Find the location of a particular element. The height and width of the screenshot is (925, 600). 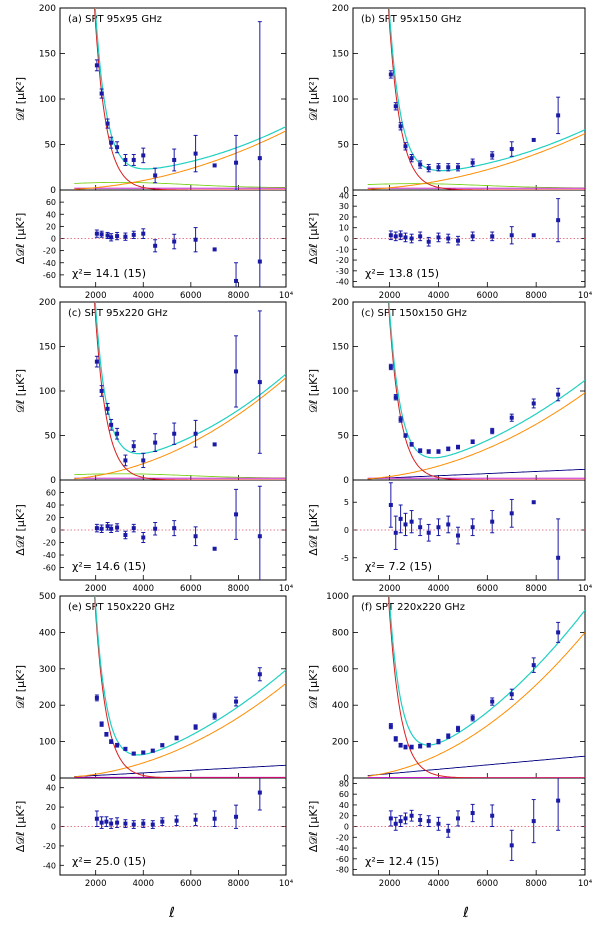

panel-title: (f) SPT 220x220 GHz is located at coordinates (413, 607).